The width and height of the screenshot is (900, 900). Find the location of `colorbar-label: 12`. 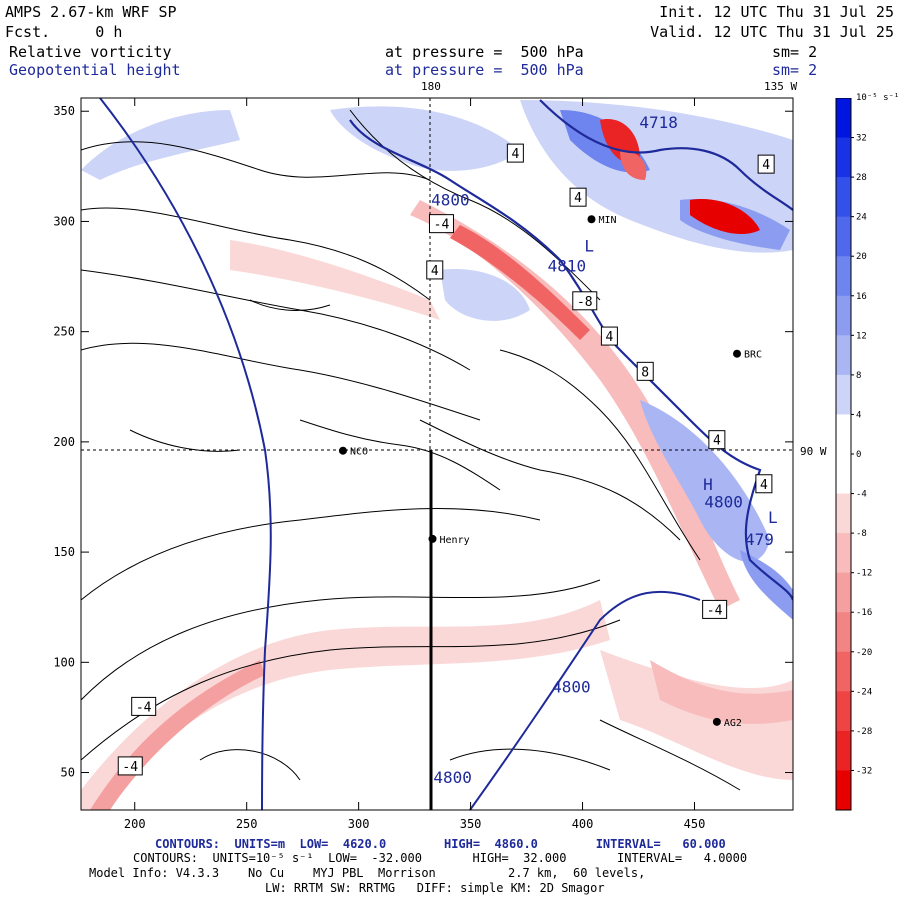

colorbar-label: 12 is located at coordinates (861, 336).